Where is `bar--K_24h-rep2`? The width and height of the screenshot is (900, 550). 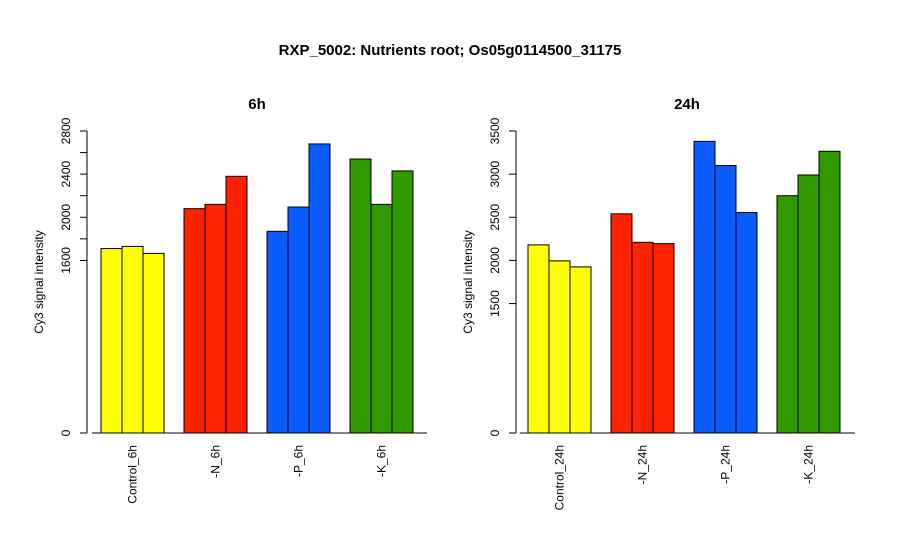
bar--K_24h-rep2 is located at coordinates (808, 304).